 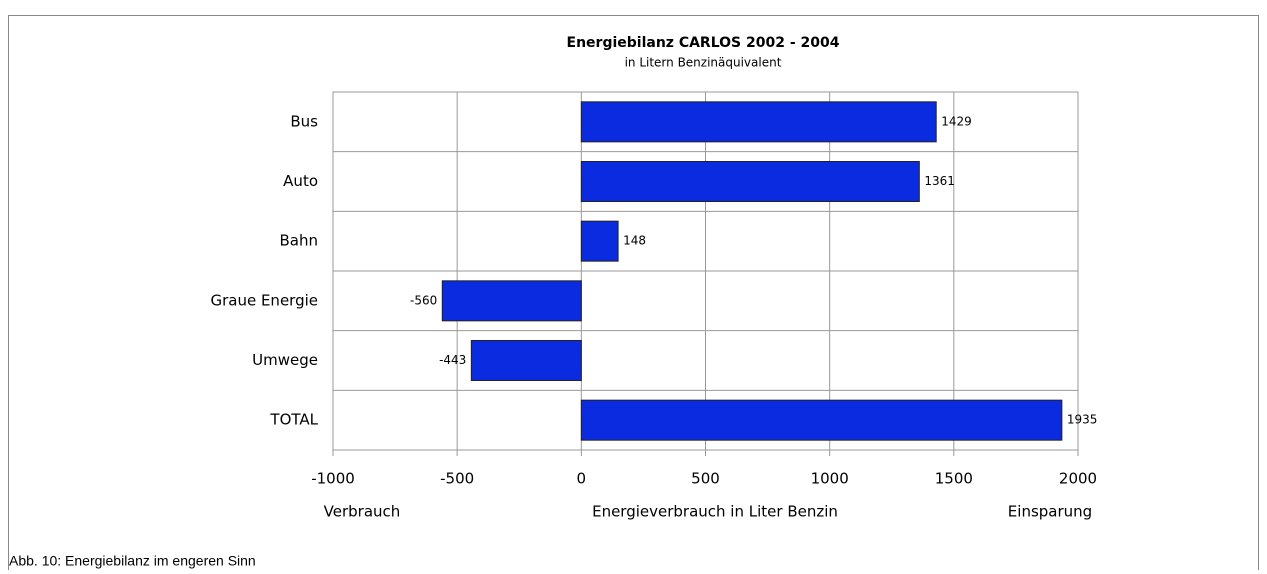 What do you see at coordinates (293, 420) in the screenshot?
I see `y-tick-label: TOTAL` at bounding box center [293, 420].